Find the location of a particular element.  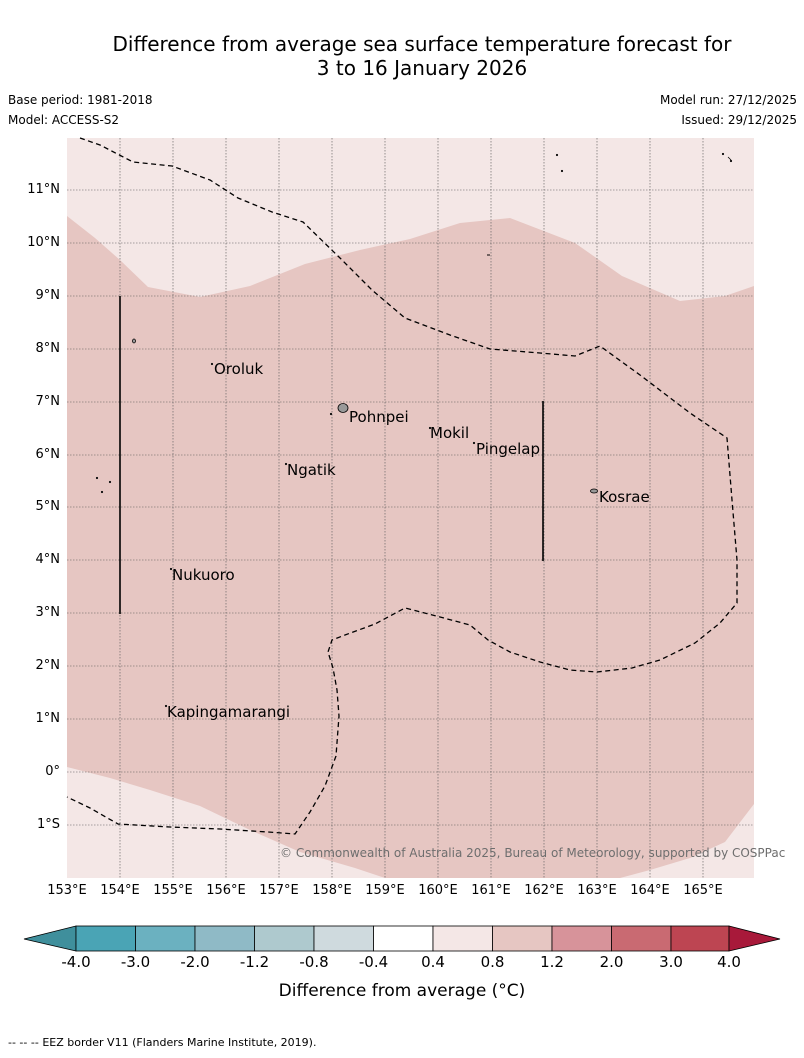

colorbar-tick-label: 0.4 is located at coordinates (433, 962).